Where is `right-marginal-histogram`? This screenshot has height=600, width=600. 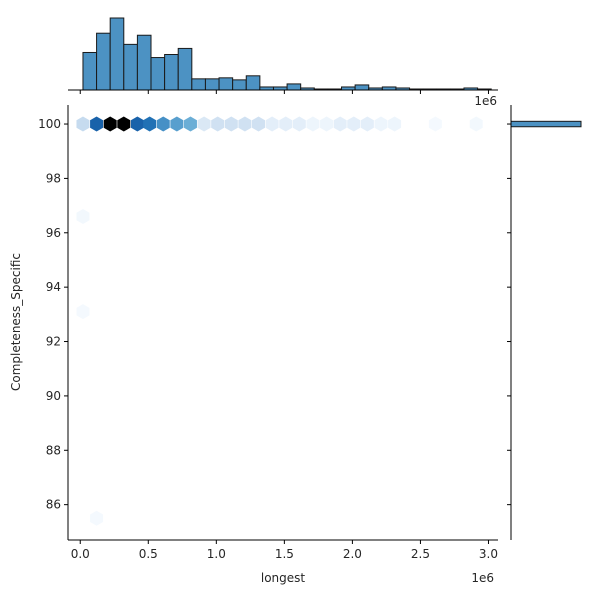
right-marginal-histogram is located at coordinates (546, 124).